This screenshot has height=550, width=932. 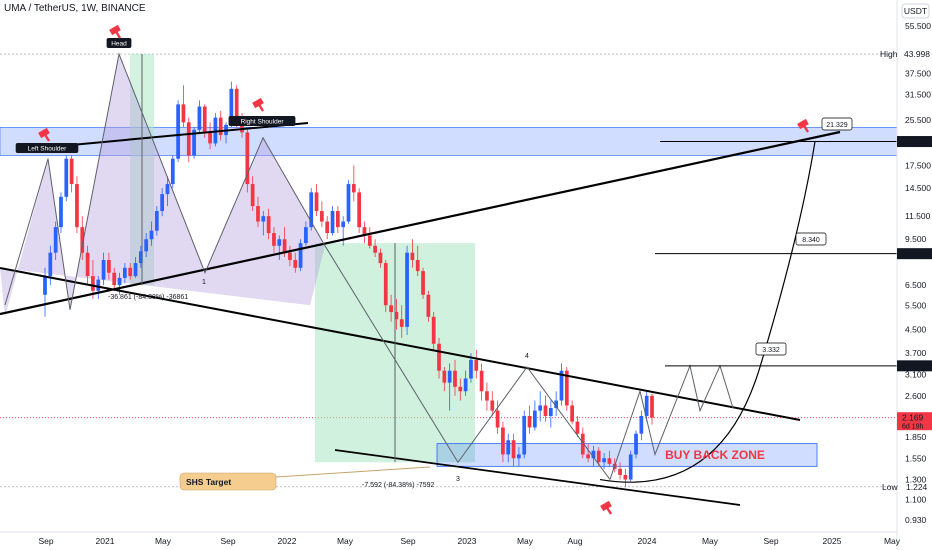 I want to click on time-tick-label: Aug, so click(x=574, y=541).